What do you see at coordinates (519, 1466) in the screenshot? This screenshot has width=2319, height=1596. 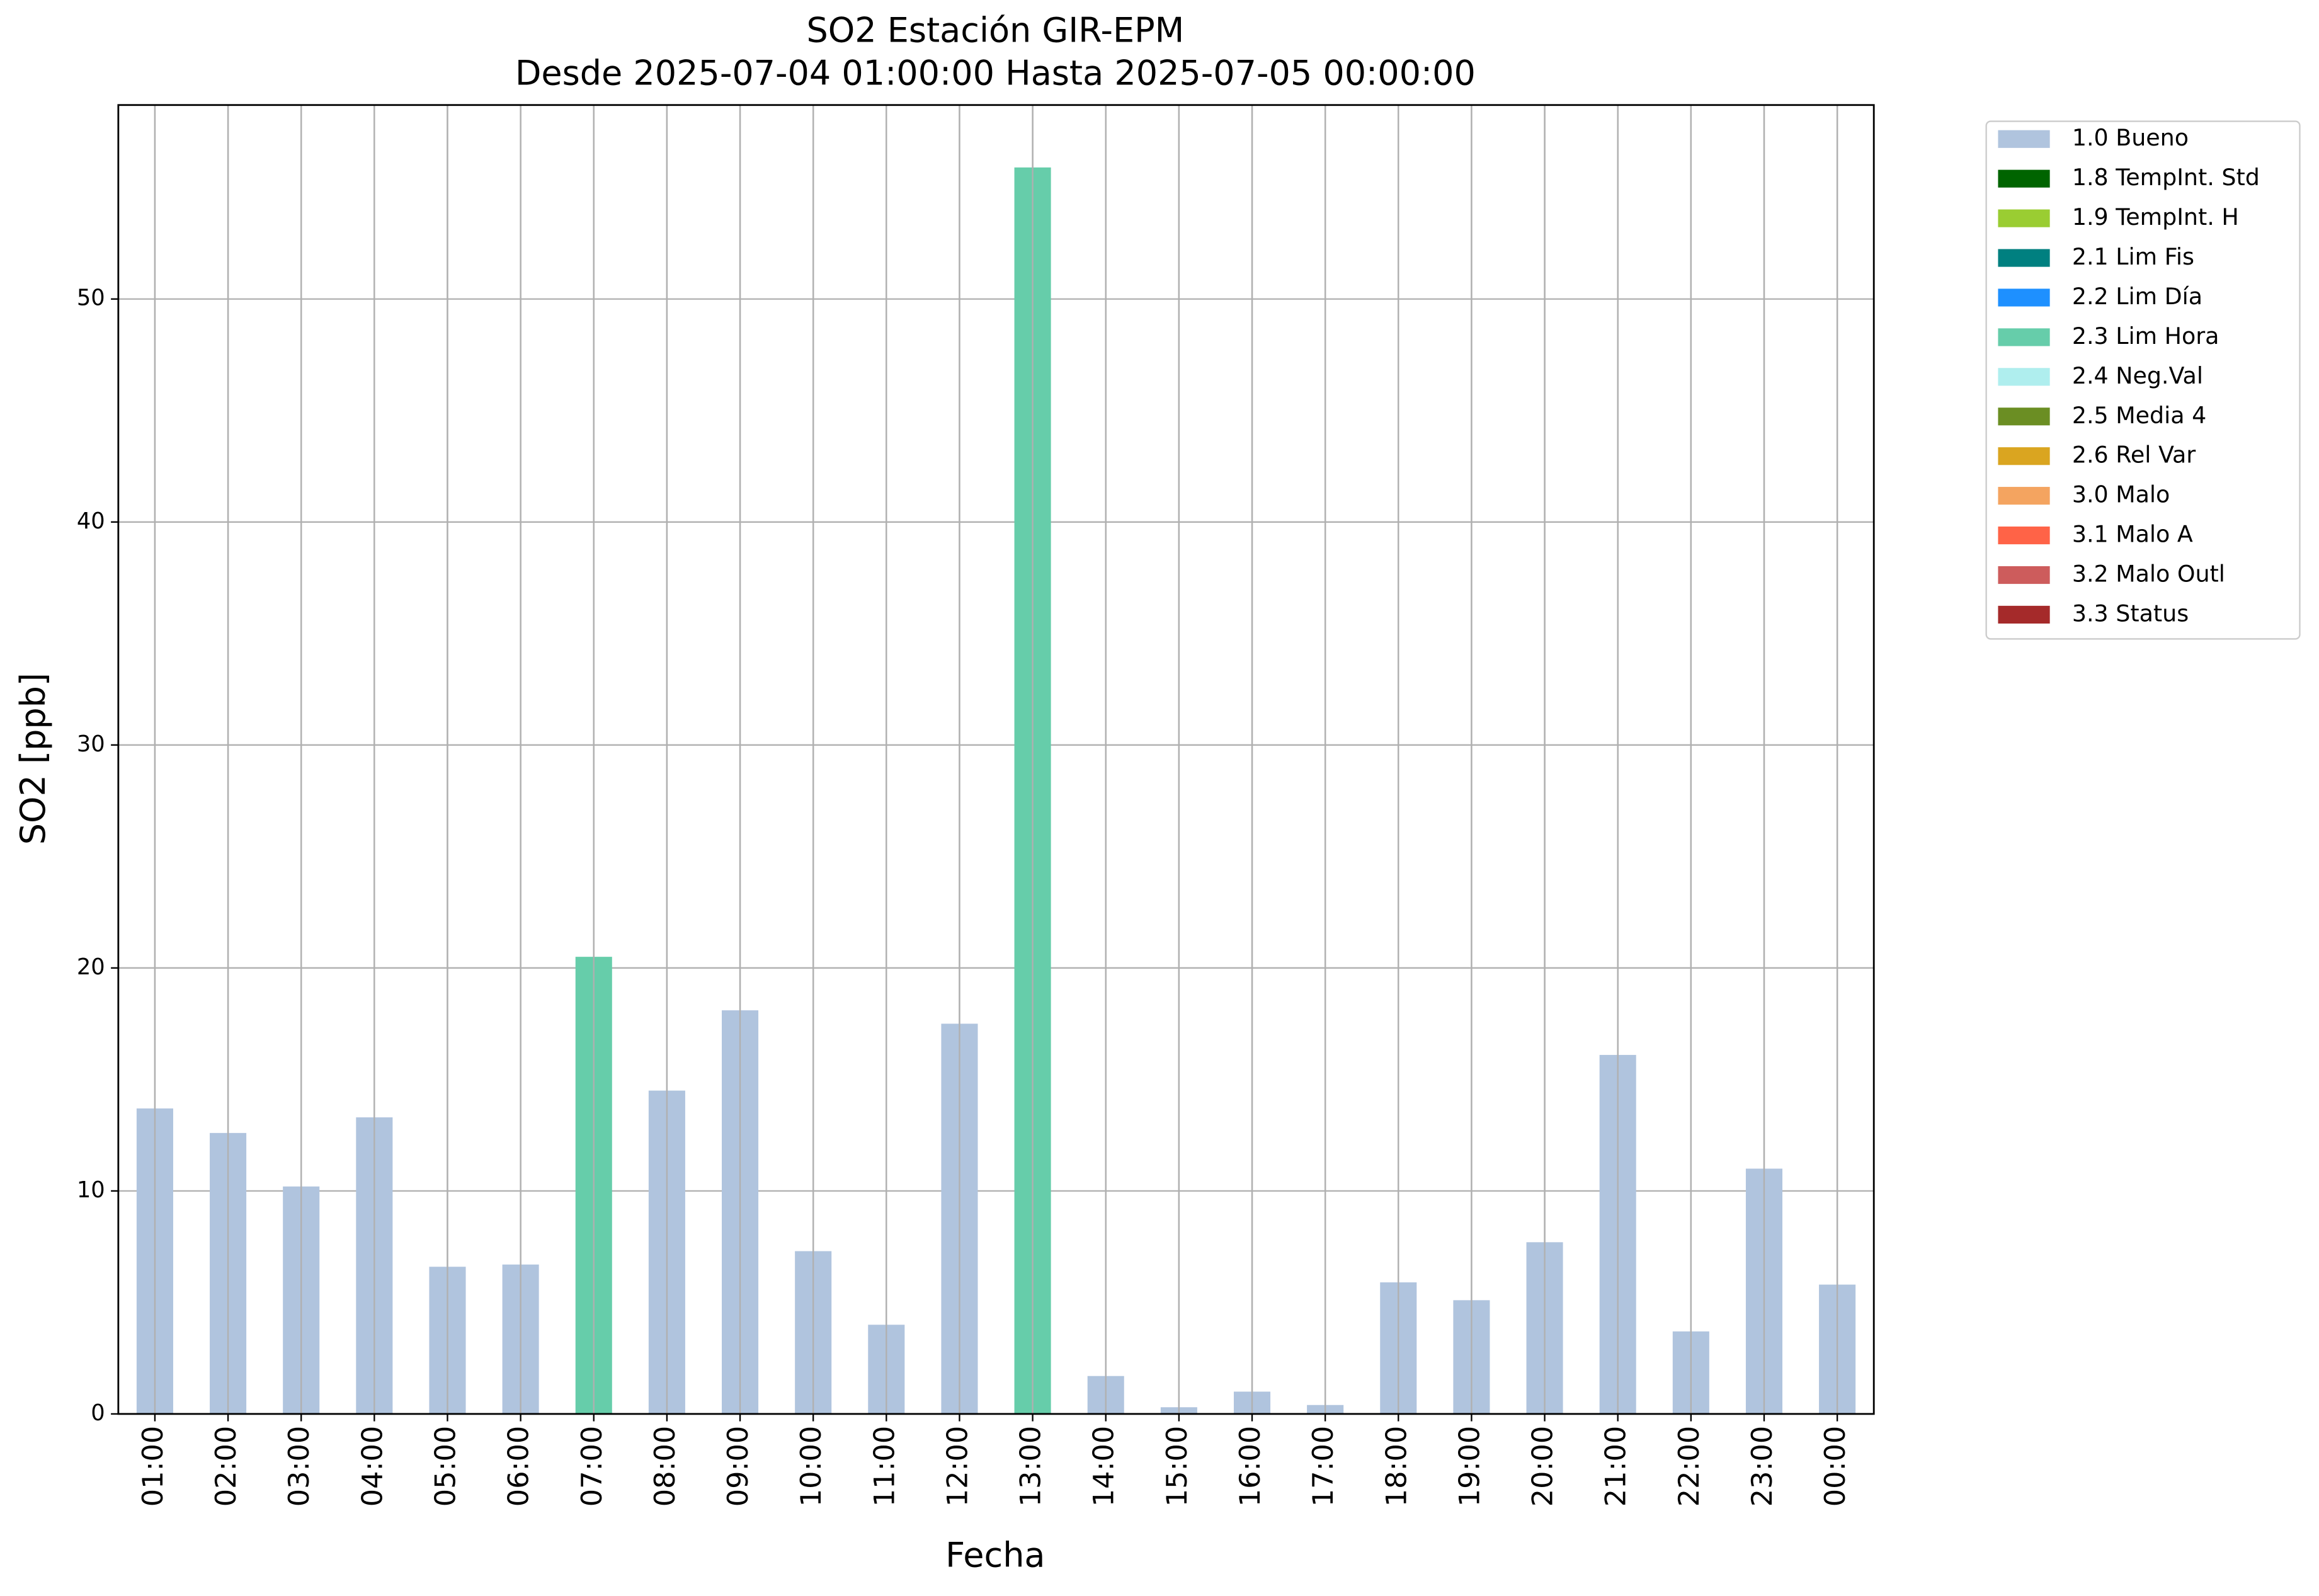 I see `x-tick-label: 06:00` at bounding box center [519, 1466].